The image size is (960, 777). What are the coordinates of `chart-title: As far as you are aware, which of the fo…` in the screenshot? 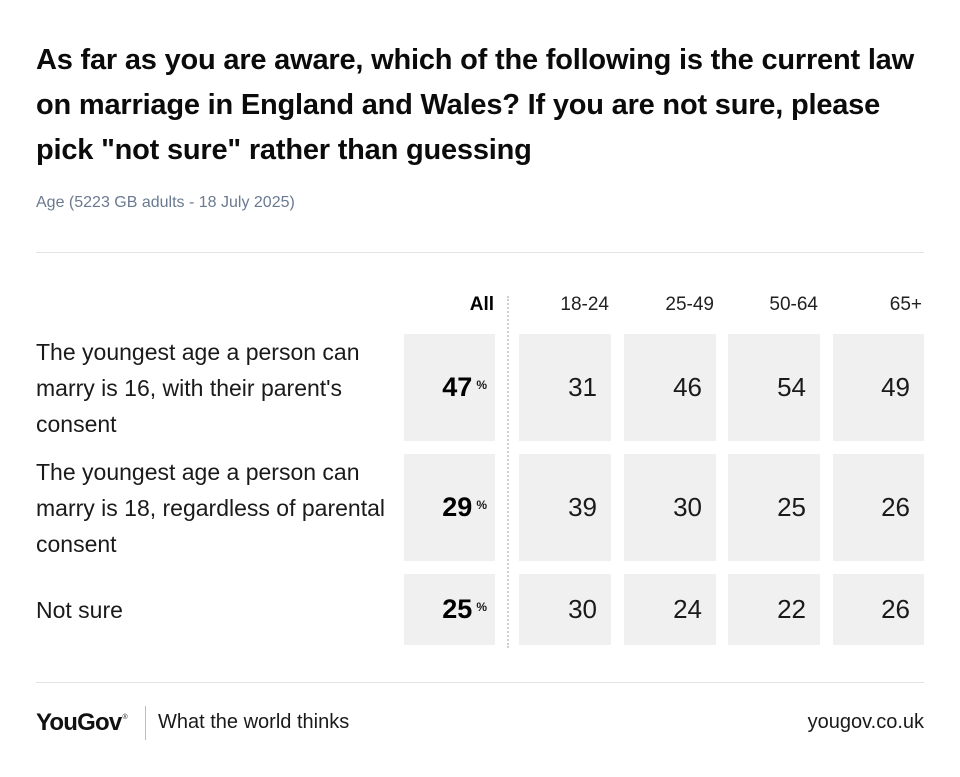 It's located at (475, 105).